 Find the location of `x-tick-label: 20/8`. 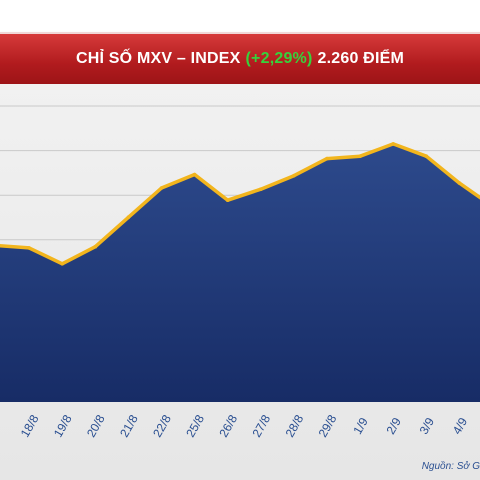

x-tick-label: 20/8 is located at coordinates (96, 426).